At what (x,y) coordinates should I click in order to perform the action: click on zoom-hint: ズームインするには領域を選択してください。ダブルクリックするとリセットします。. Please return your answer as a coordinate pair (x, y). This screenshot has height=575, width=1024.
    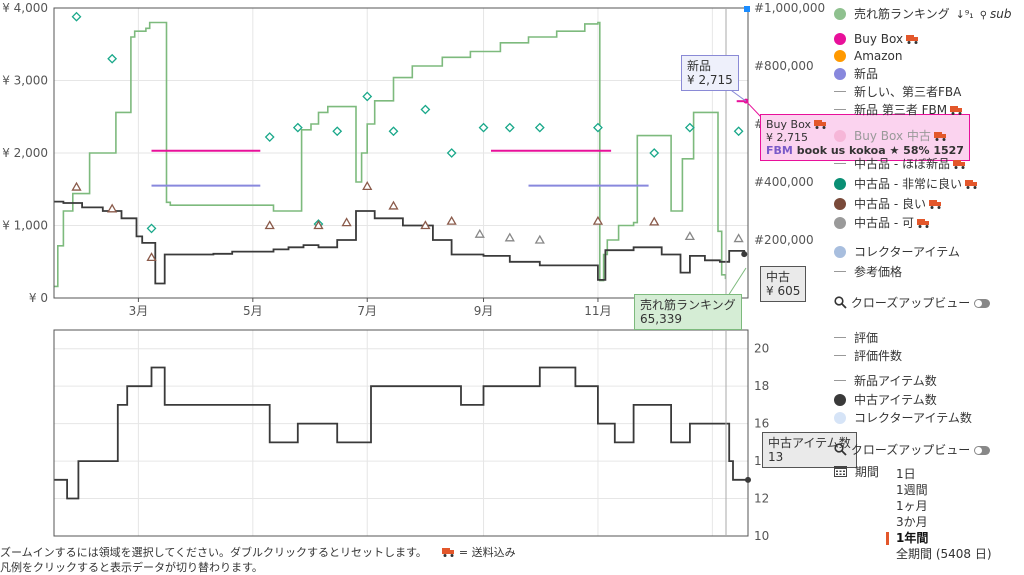
    Looking at the image, I should click on (213, 552).